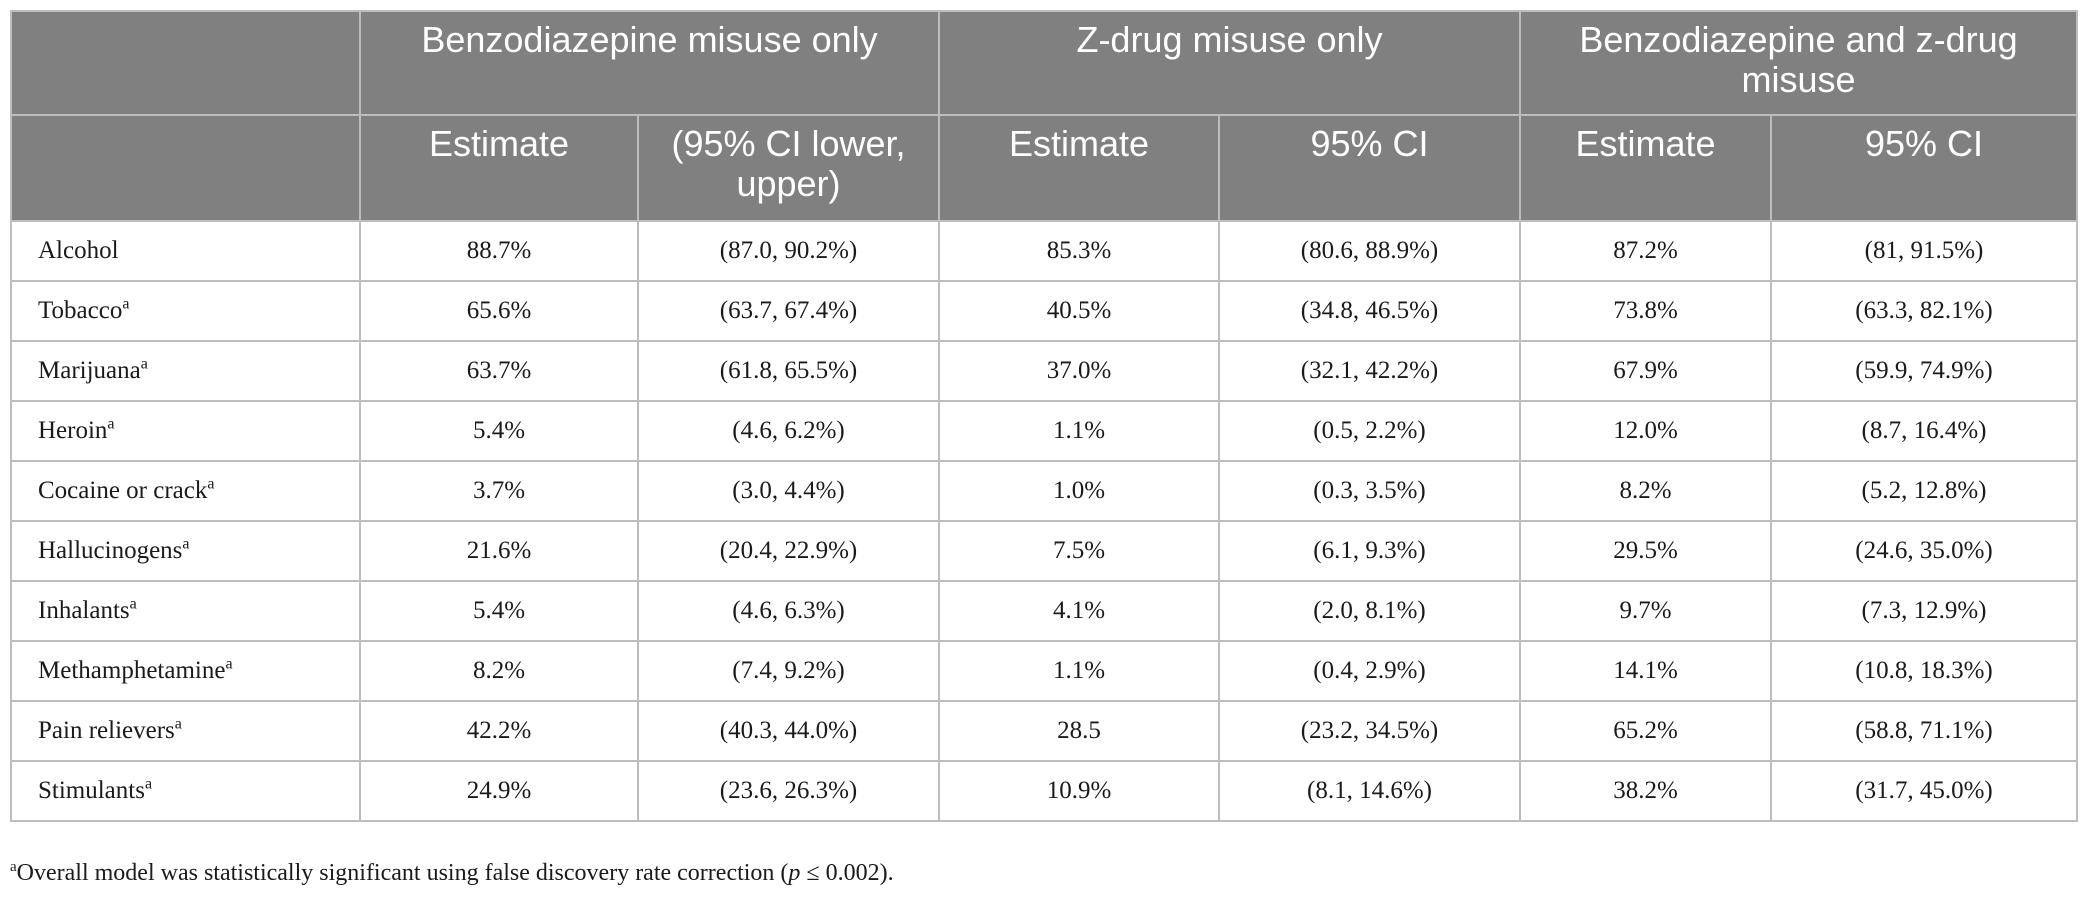 Image resolution: width=2085 pixels, height=901 pixels. What do you see at coordinates (185, 63) in the screenshot?
I see `header-corner` at bounding box center [185, 63].